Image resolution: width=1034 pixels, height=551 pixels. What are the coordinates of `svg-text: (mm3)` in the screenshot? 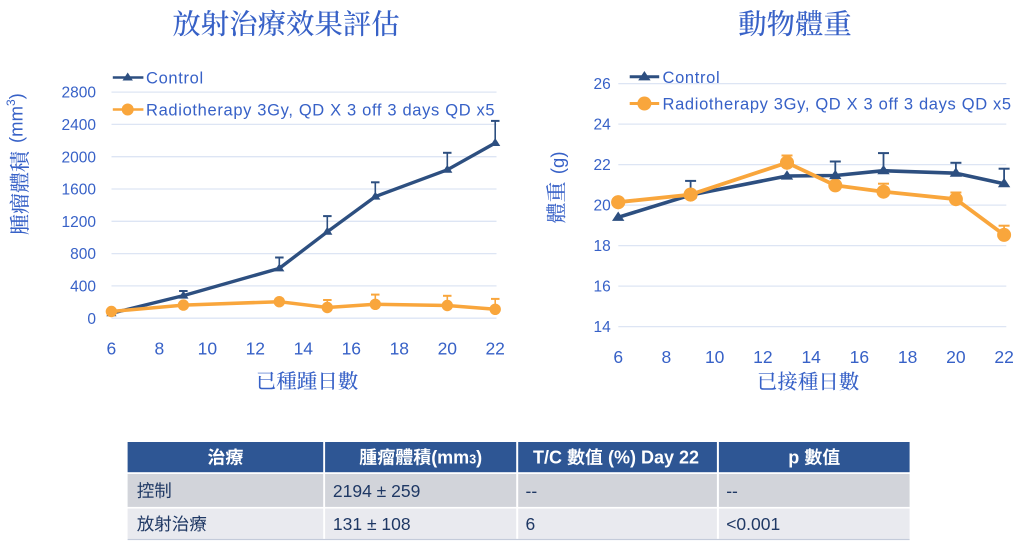 It's located at (456, 458).